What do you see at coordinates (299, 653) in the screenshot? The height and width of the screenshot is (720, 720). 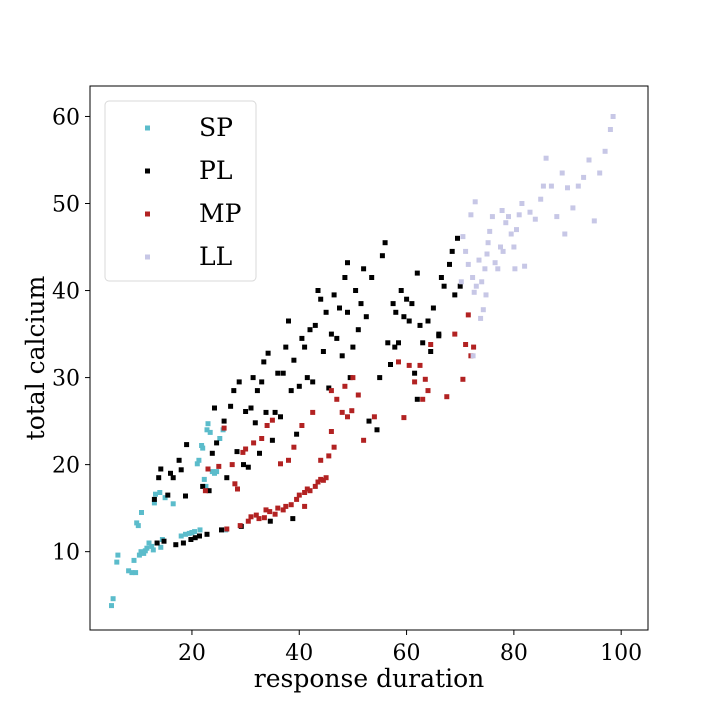 I see `x-tick-label: 40` at bounding box center [299, 653].